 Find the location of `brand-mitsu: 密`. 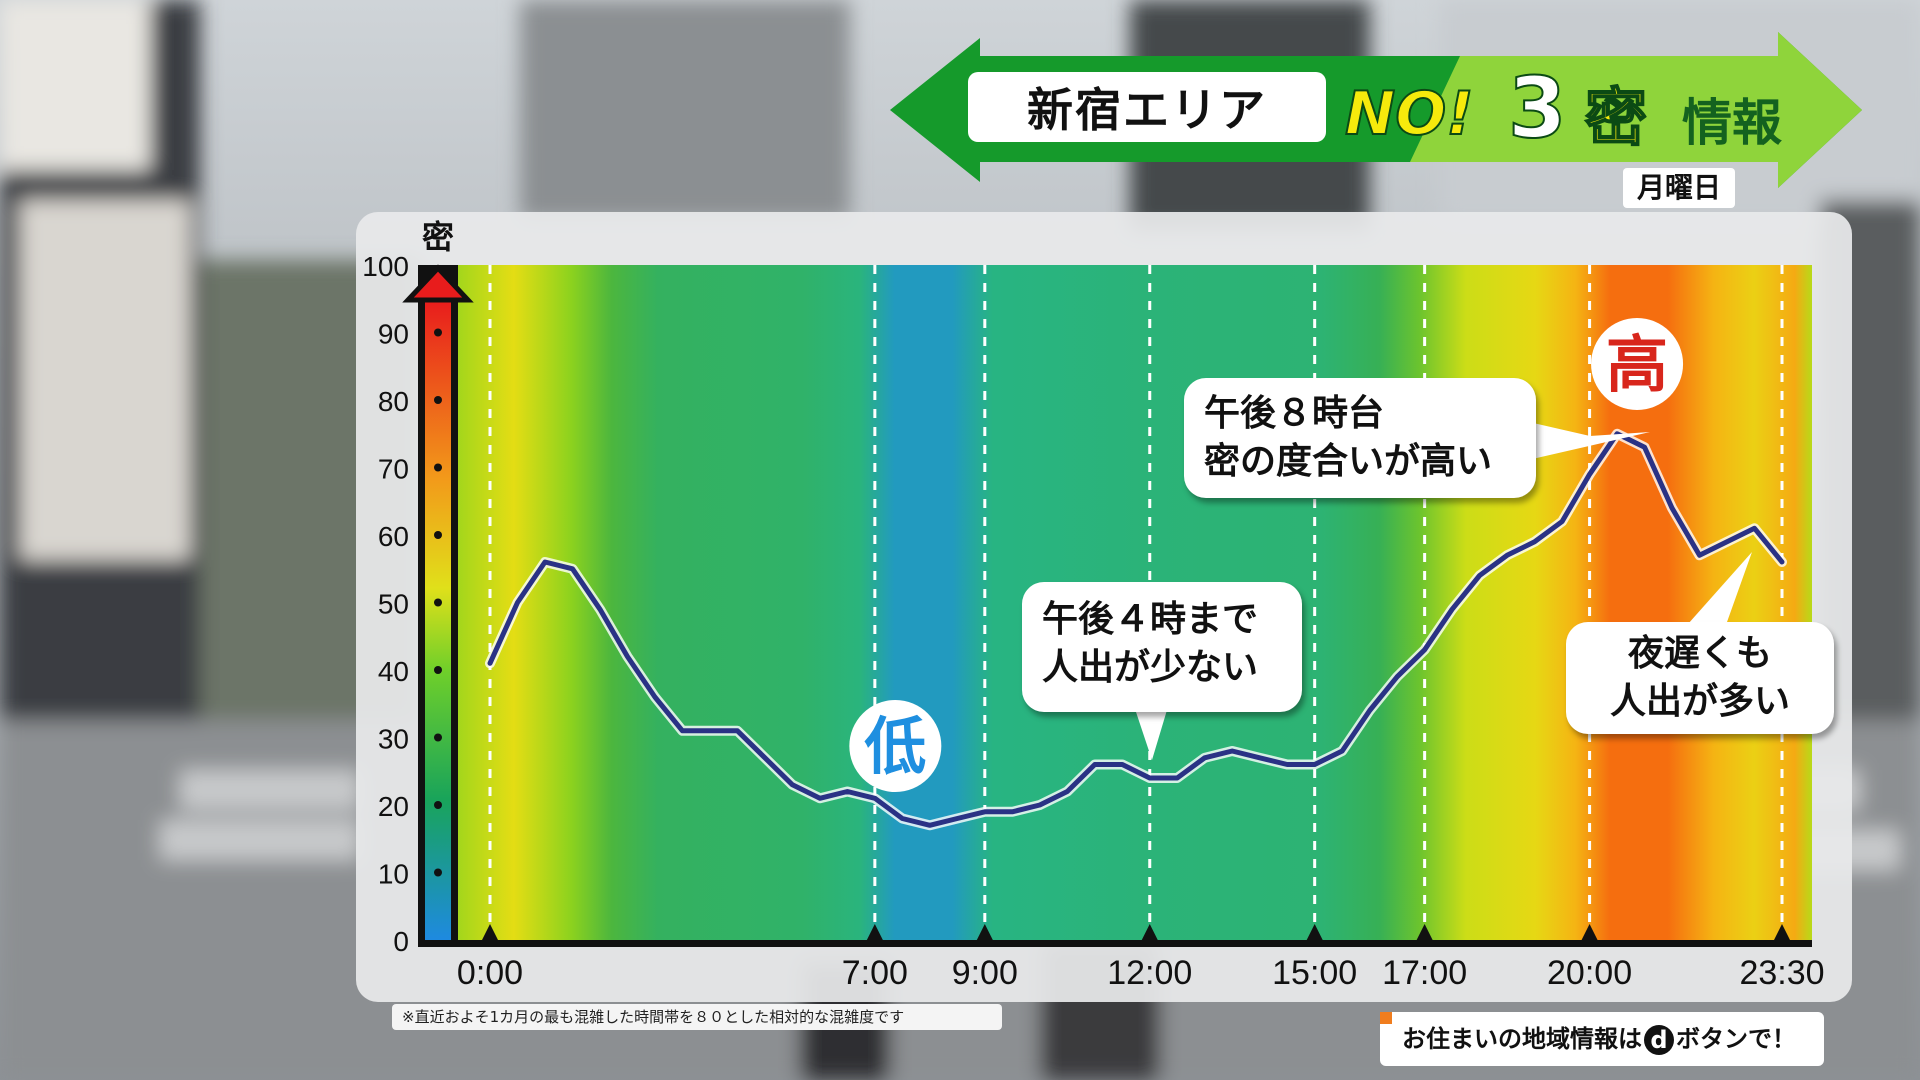

brand-mitsu: 密 is located at coordinates (1616, 117).